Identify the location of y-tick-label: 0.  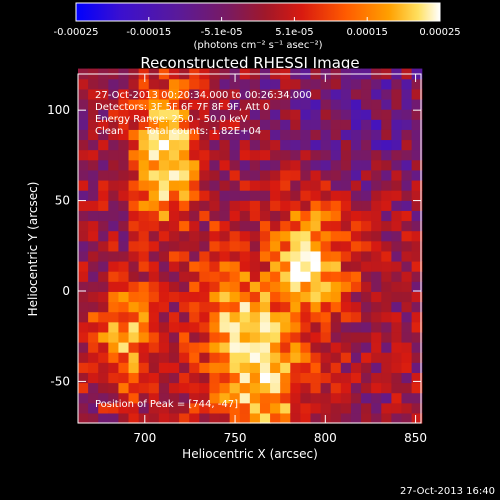
(66, 291).